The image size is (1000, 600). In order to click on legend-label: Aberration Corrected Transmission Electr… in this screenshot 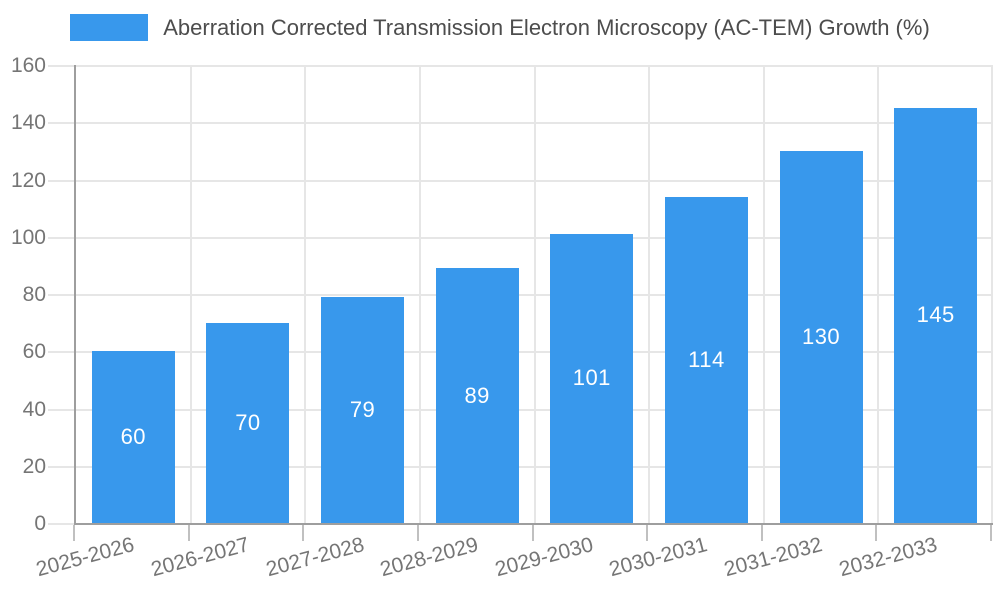, I will do `click(546, 27)`.